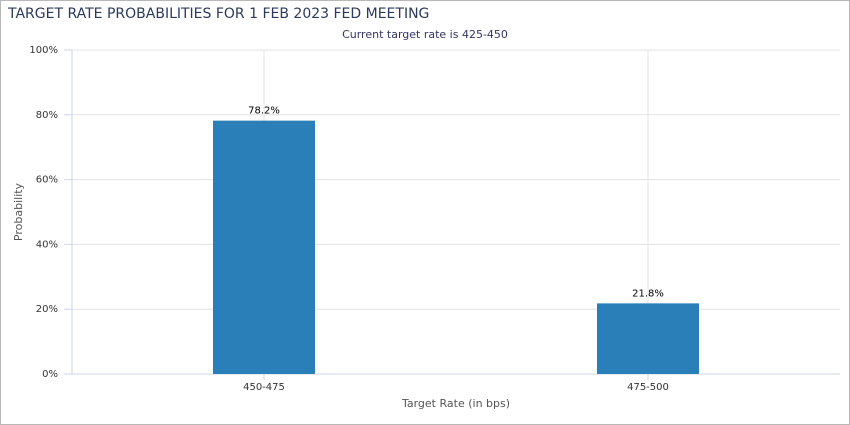 Image resolution: width=850 pixels, height=425 pixels. Describe the element at coordinates (47, 244) in the screenshot. I see `y-tick-label: 40%` at that location.